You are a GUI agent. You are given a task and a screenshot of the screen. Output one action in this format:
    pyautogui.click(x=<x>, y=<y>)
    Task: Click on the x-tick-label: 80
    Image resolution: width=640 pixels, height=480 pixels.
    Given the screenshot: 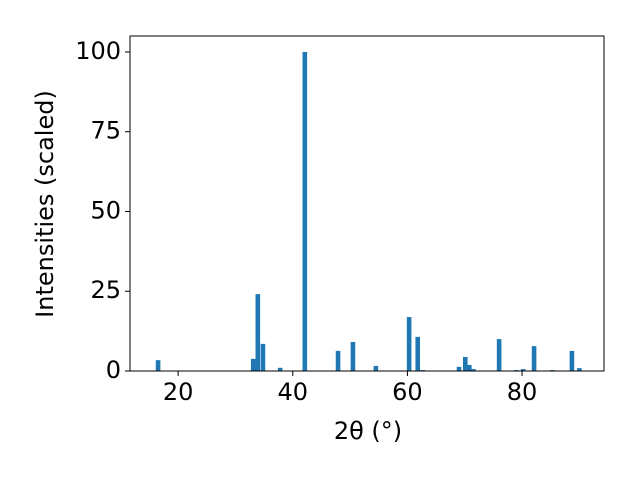 What is the action you would take?
    pyautogui.click(x=522, y=392)
    